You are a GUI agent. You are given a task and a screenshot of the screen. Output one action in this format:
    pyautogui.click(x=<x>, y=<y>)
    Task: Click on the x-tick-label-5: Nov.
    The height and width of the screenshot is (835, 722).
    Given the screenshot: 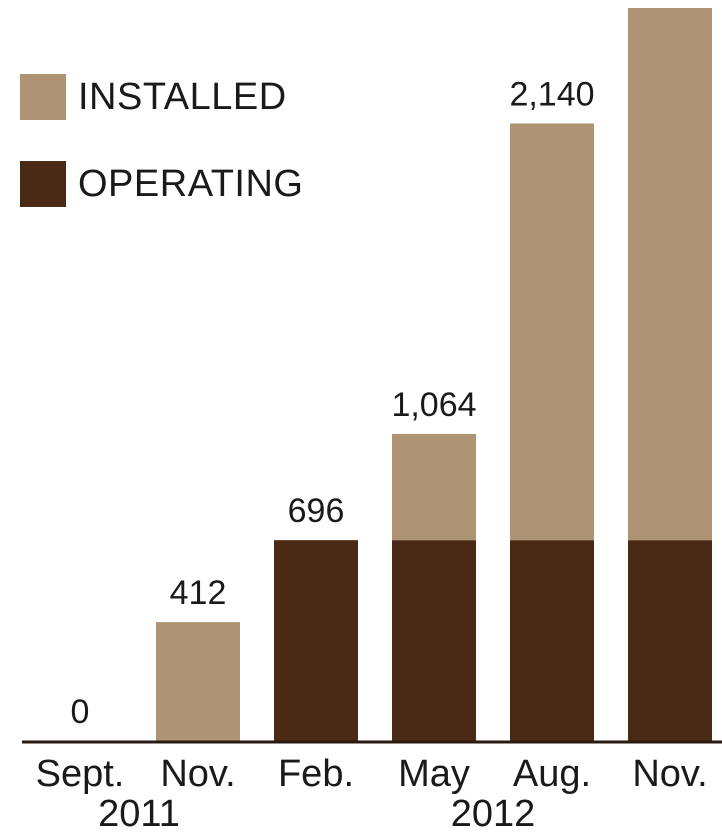 What is the action you would take?
    pyautogui.click(x=669, y=774)
    